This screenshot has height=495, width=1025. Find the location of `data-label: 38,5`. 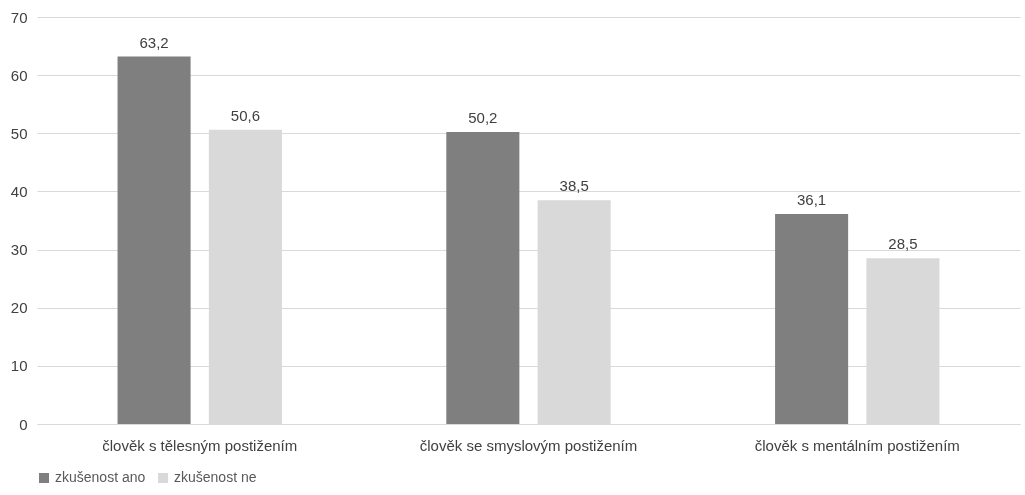

data-label: 38,5 is located at coordinates (574, 186).